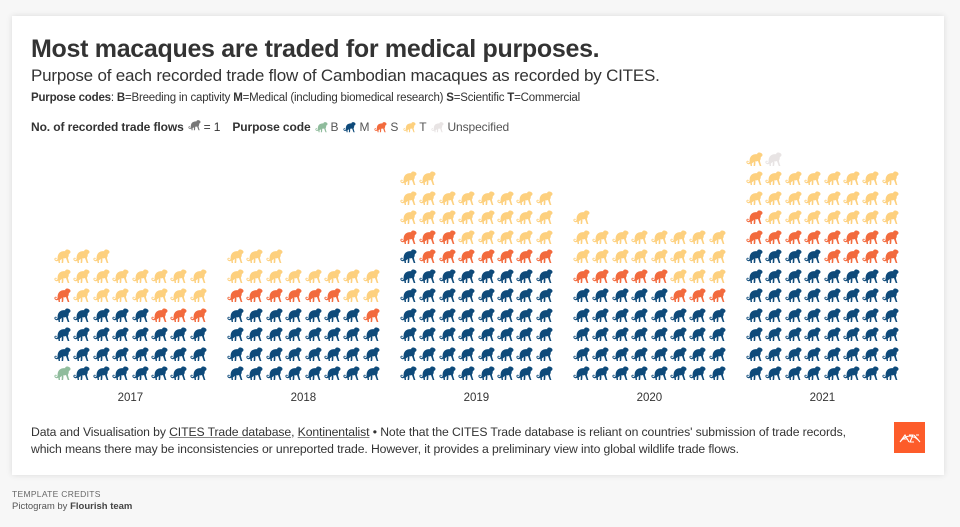  Describe the element at coordinates (773, 159) in the screenshot. I see `macaque-icon-u` at that location.